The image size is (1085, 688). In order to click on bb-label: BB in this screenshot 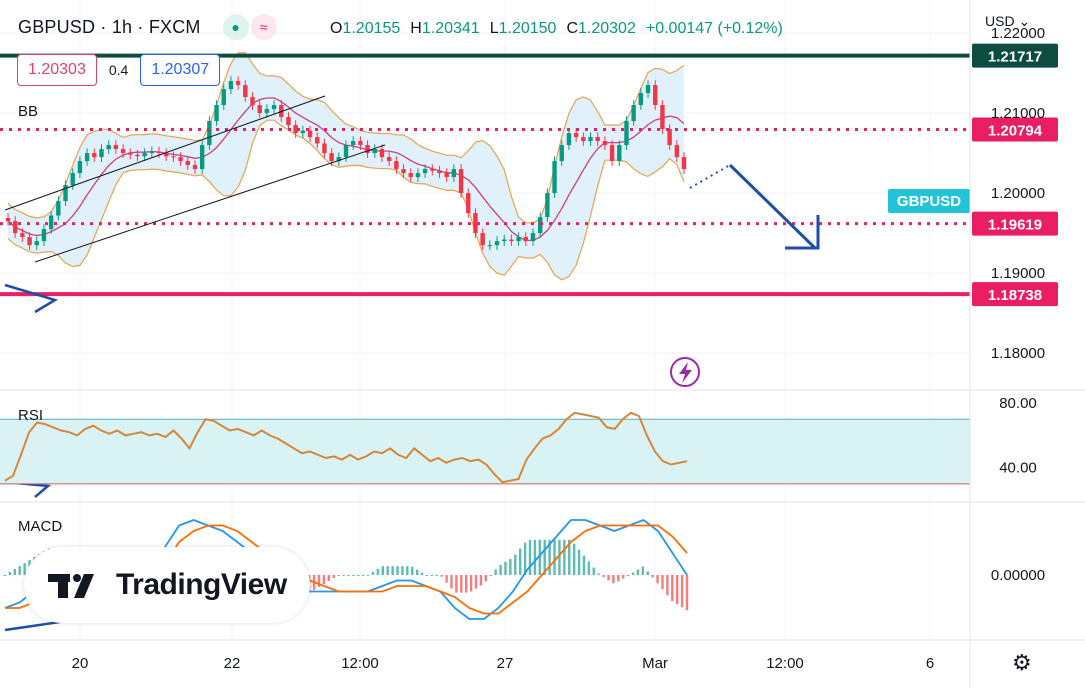, I will do `click(28, 111)`.